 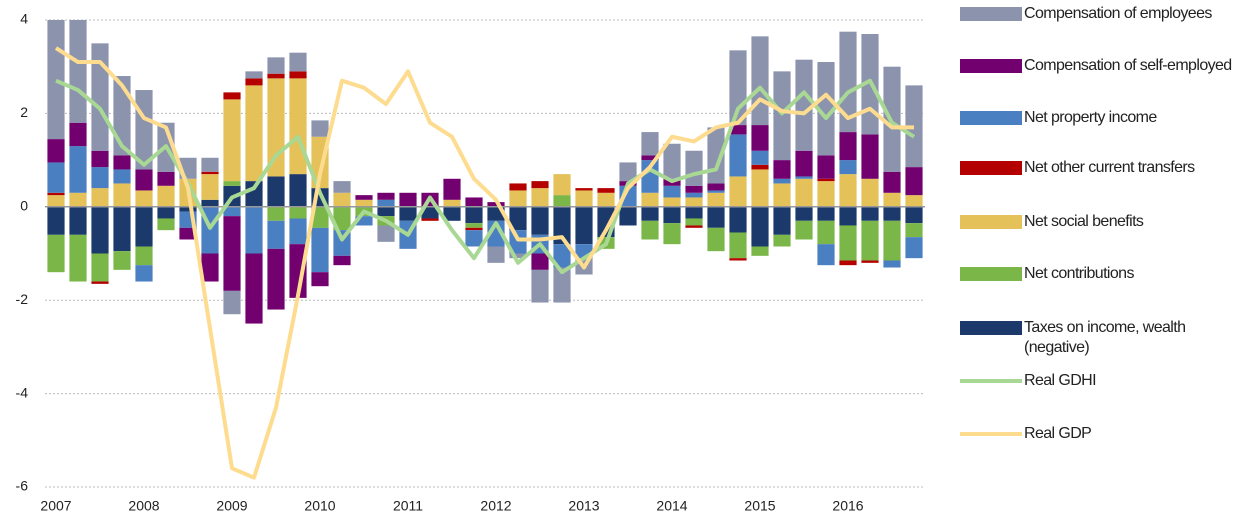 What do you see at coordinates (759, 506) in the screenshot?
I see `x-tick-label: 2015` at bounding box center [759, 506].